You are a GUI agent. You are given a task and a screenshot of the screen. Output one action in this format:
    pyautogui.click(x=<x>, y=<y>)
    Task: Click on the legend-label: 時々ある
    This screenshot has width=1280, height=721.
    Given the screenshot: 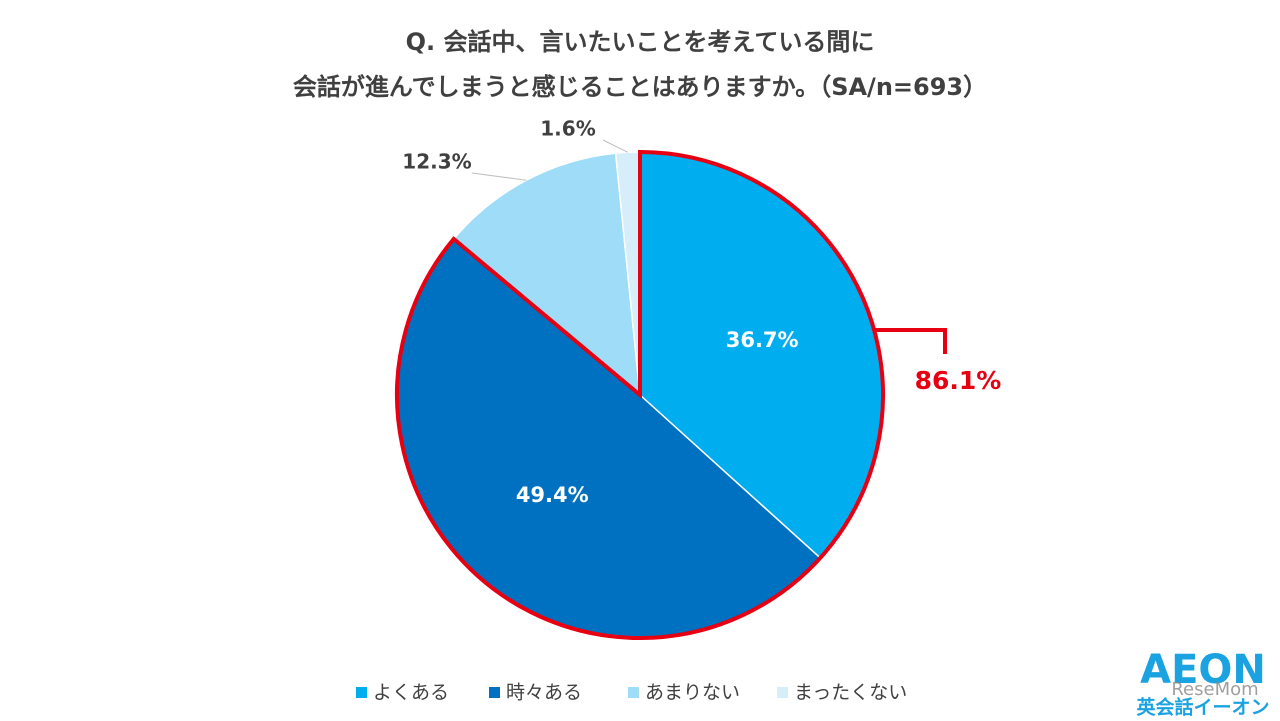 What is the action you would take?
    pyautogui.click(x=544, y=693)
    